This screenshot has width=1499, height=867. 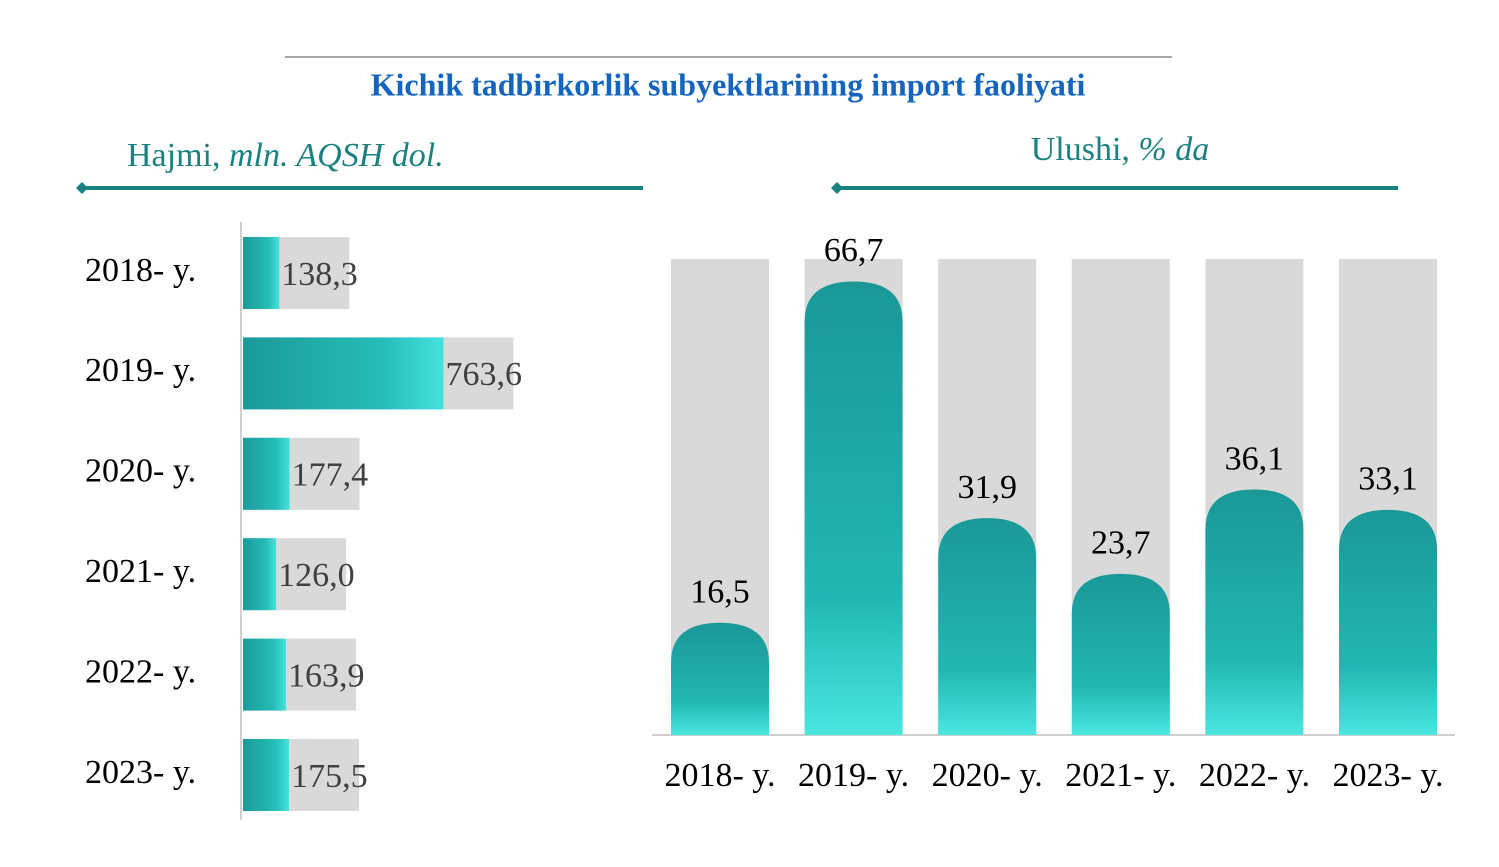 I want to click on value-label: 66,7, so click(x=854, y=250).